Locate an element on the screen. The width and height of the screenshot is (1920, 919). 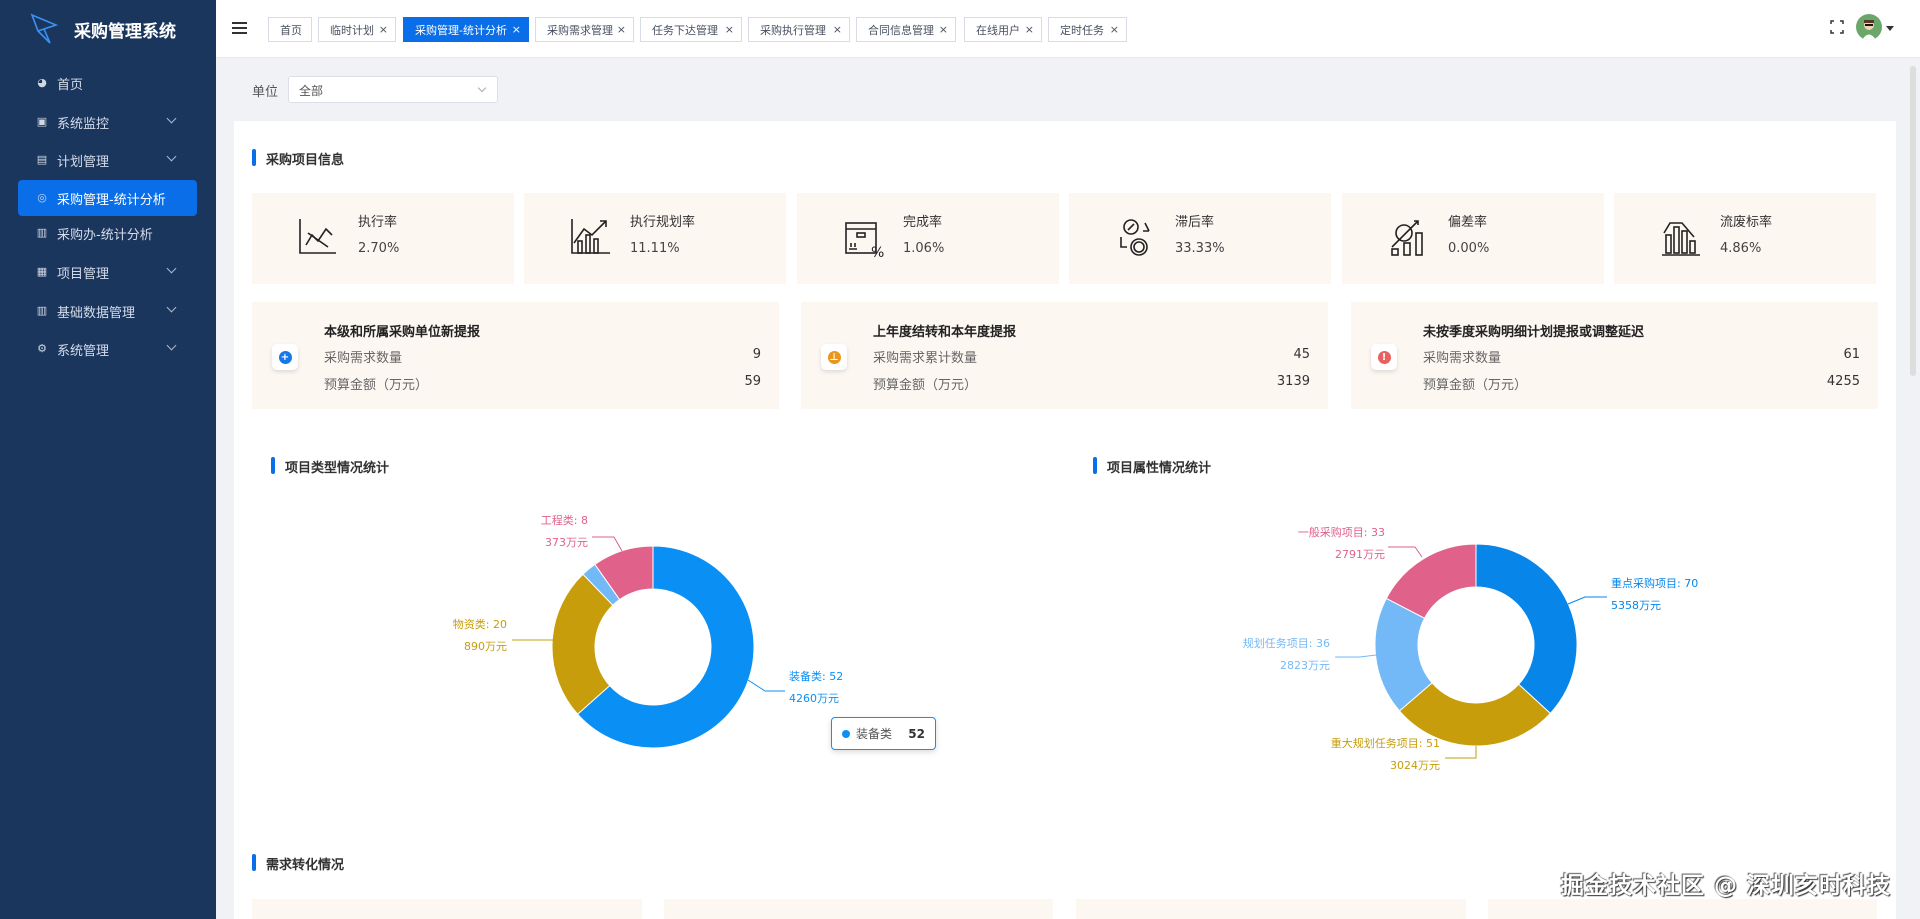
summary-row: 采购需求数量 9 is located at coordinates (542, 356).